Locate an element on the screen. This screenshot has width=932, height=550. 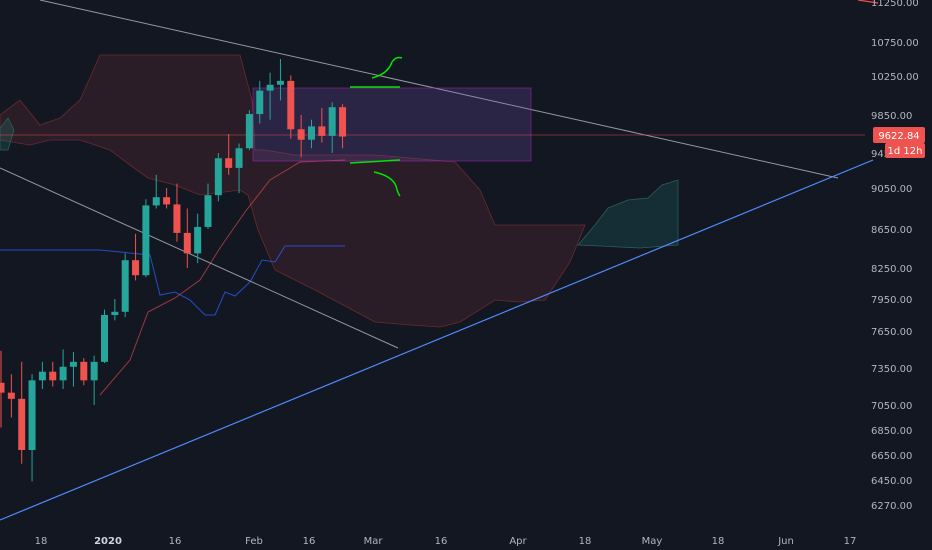
countdown-tag: 1d 12h is located at coordinates (905, 150).